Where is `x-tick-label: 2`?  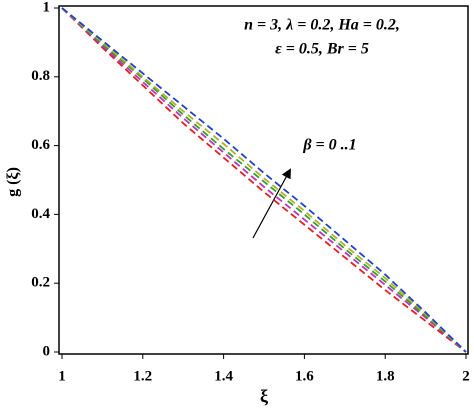
x-tick-label: 2 is located at coordinates (466, 376).